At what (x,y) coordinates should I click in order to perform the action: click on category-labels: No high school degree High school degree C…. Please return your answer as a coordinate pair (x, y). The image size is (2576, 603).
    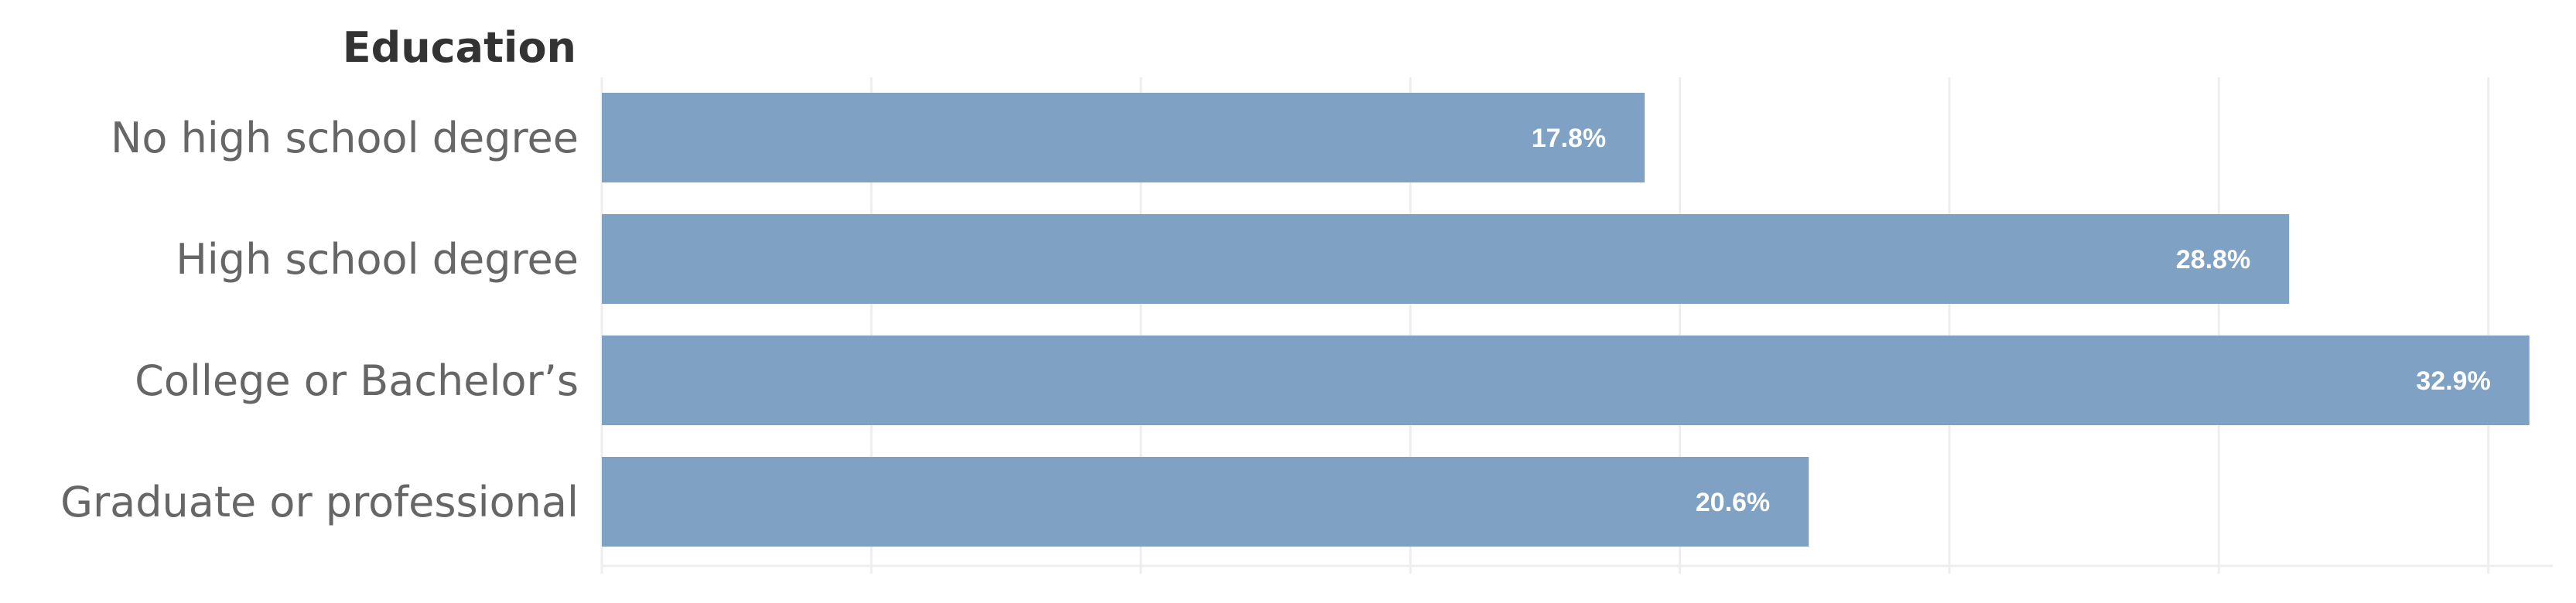
    Looking at the image, I should click on (319, 320).